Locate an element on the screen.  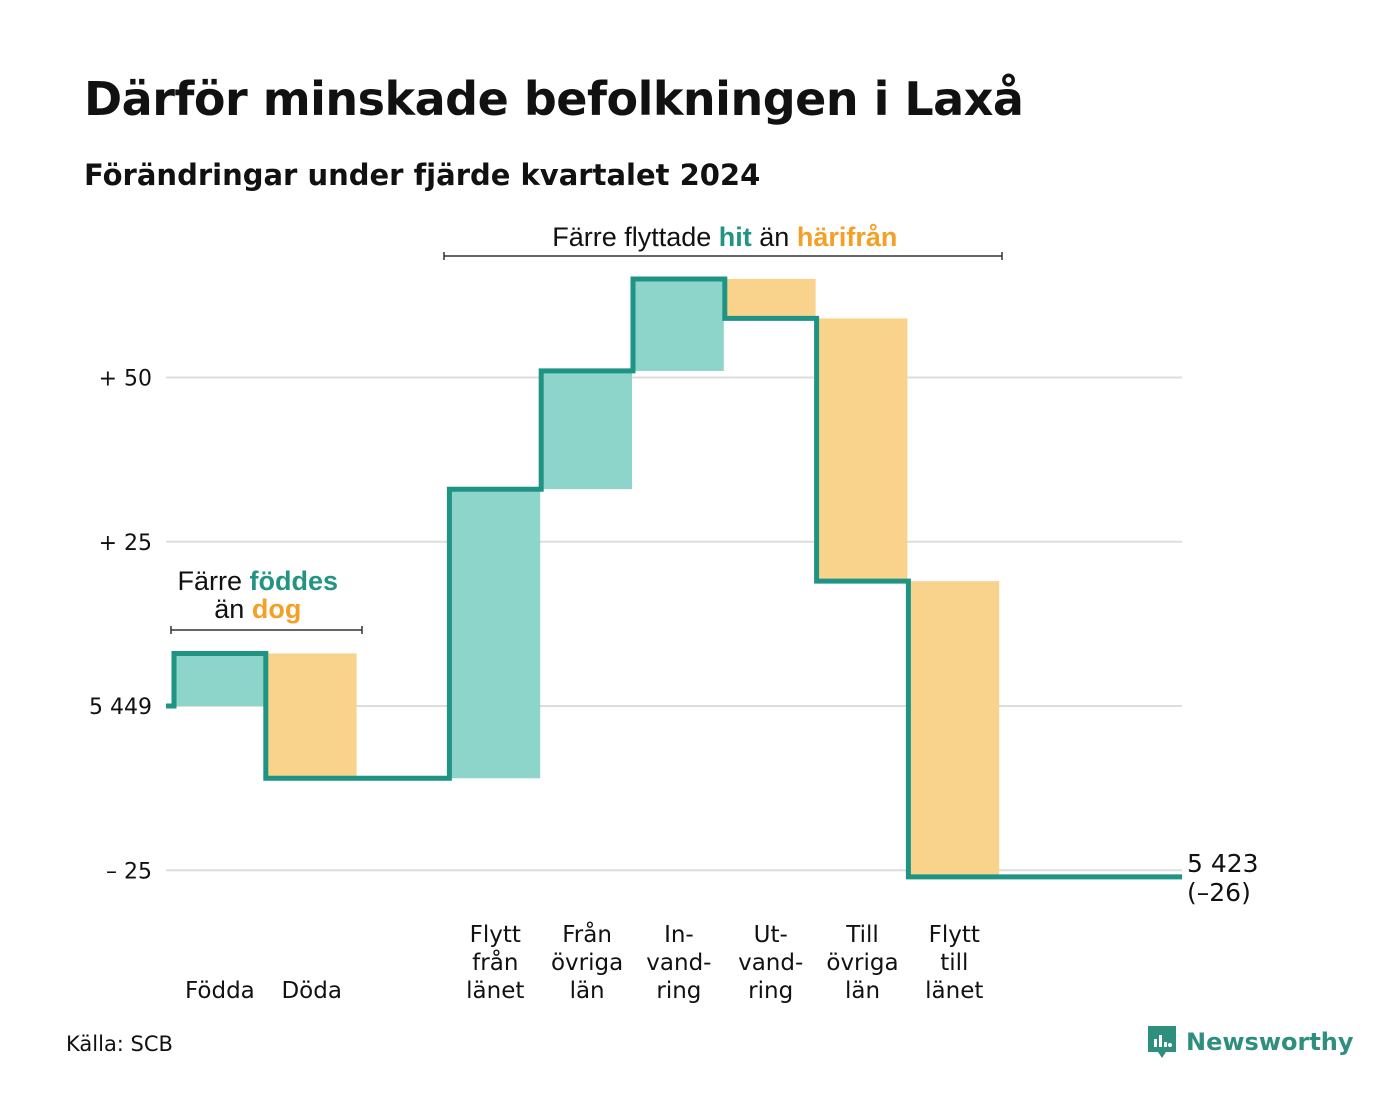
annotation-births-deaths: än dog is located at coordinates (257, 609).